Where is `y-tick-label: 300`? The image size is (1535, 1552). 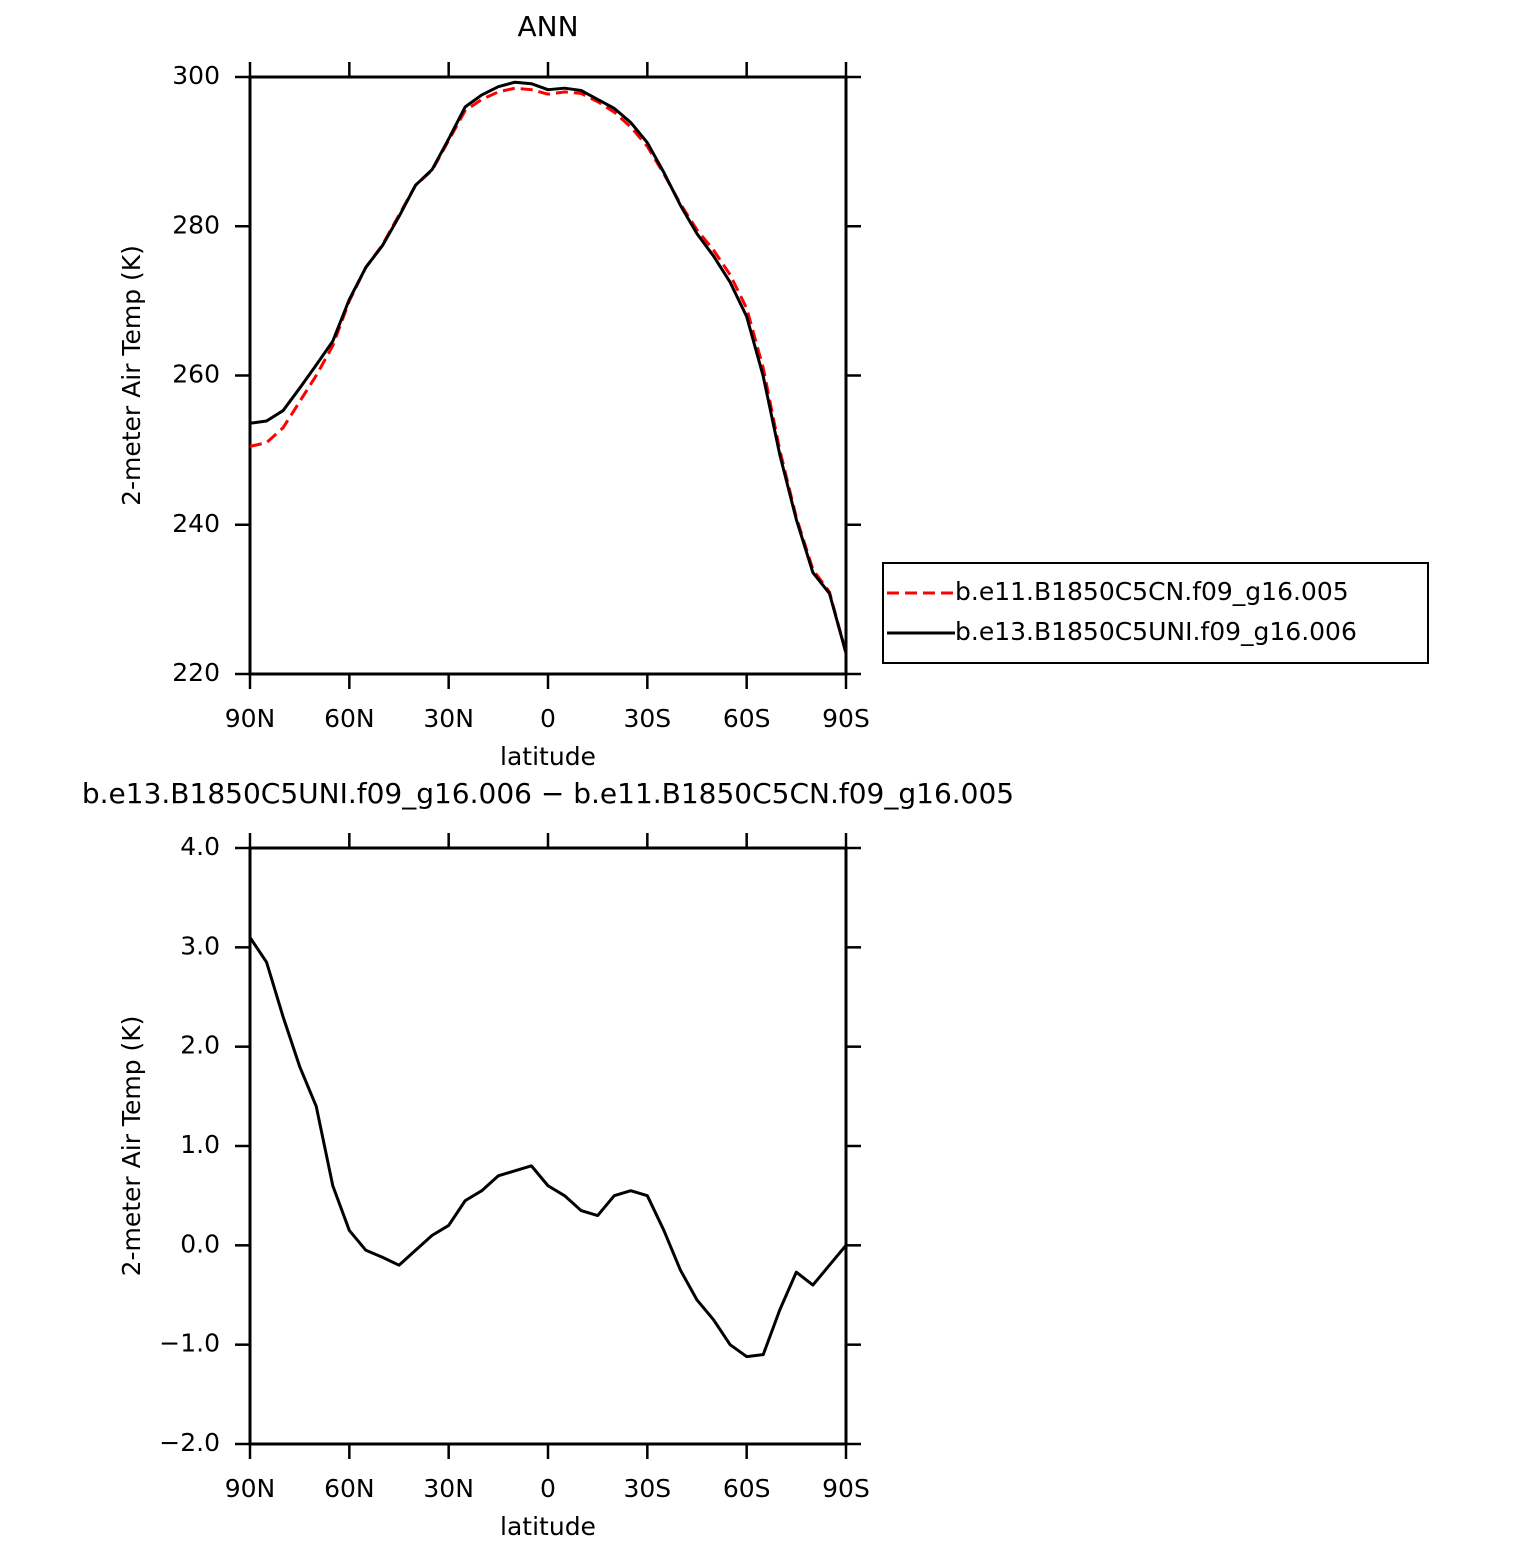
y-tick-label: 300 is located at coordinates (196, 75).